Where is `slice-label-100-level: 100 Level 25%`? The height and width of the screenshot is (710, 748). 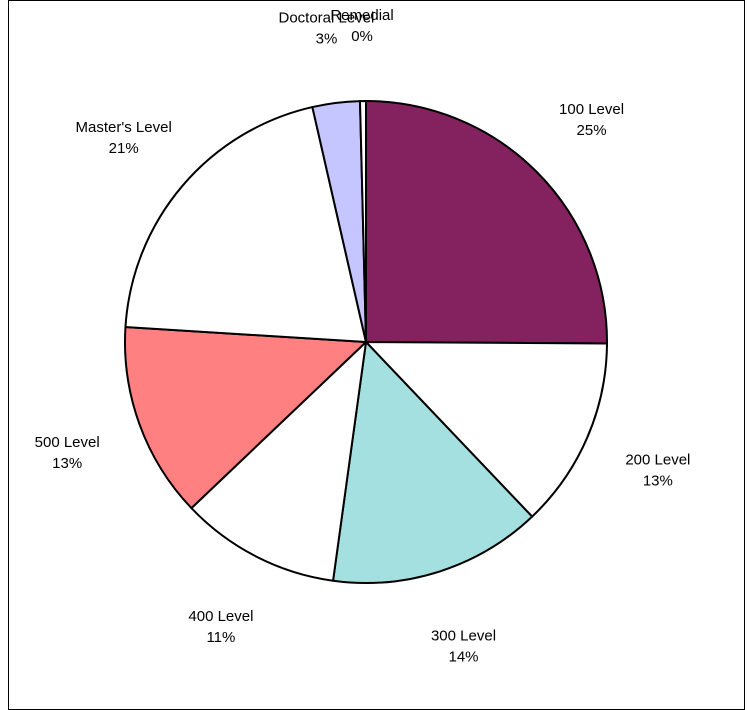 slice-label-100-level: 100 Level 25% is located at coordinates (591, 120).